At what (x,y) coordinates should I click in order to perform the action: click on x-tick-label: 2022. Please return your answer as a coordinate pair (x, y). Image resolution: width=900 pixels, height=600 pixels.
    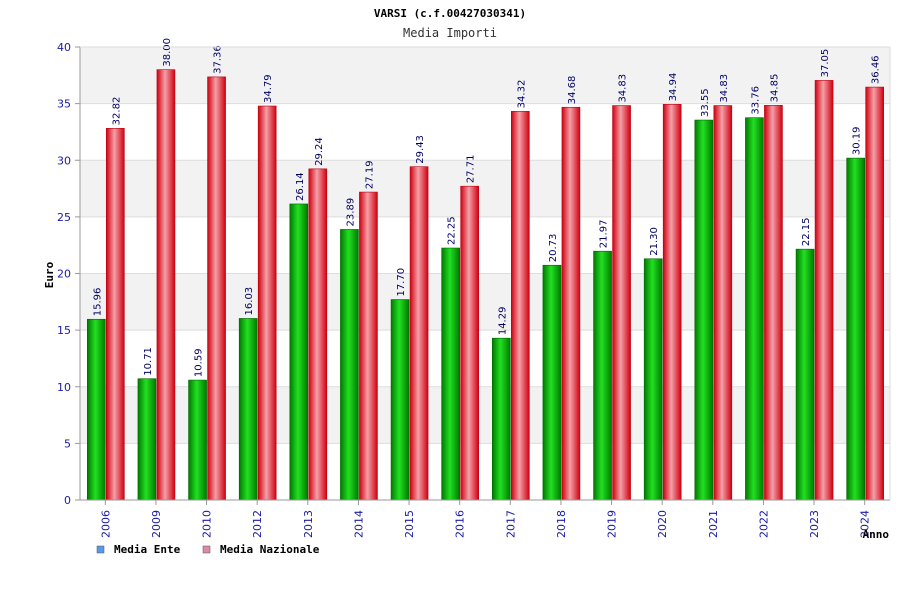
    Looking at the image, I should click on (763, 524).